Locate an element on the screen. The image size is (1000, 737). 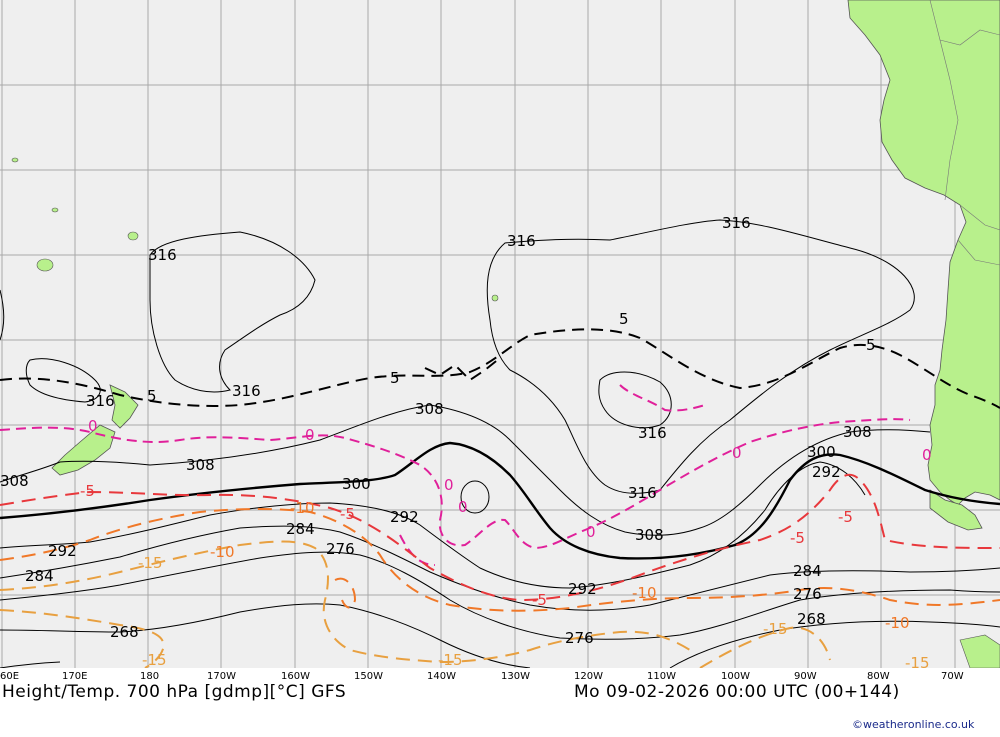
footer-strip is located at coordinates (500, 700).